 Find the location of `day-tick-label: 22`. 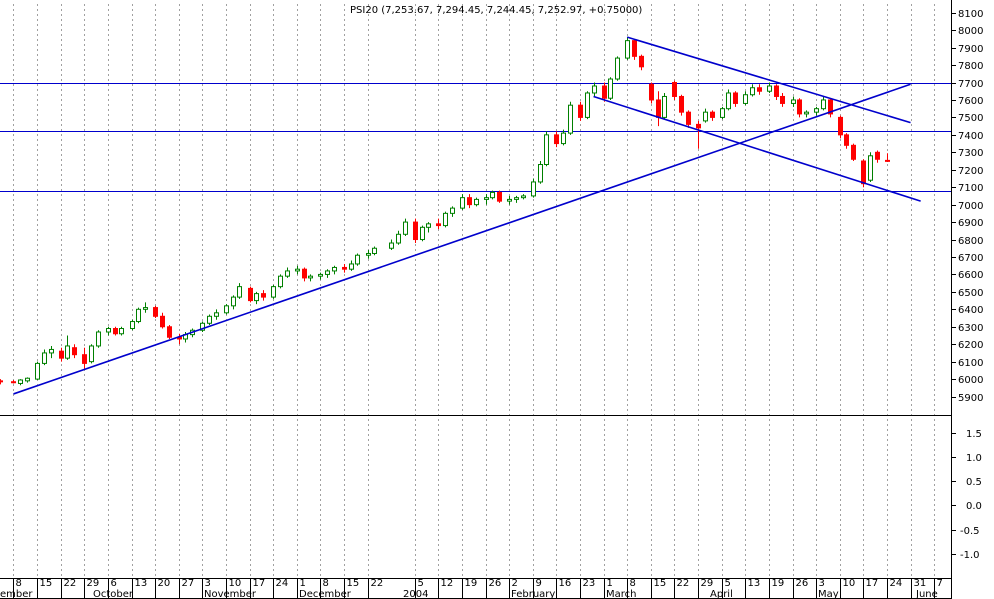

day-tick-label: 22 is located at coordinates (683, 583).